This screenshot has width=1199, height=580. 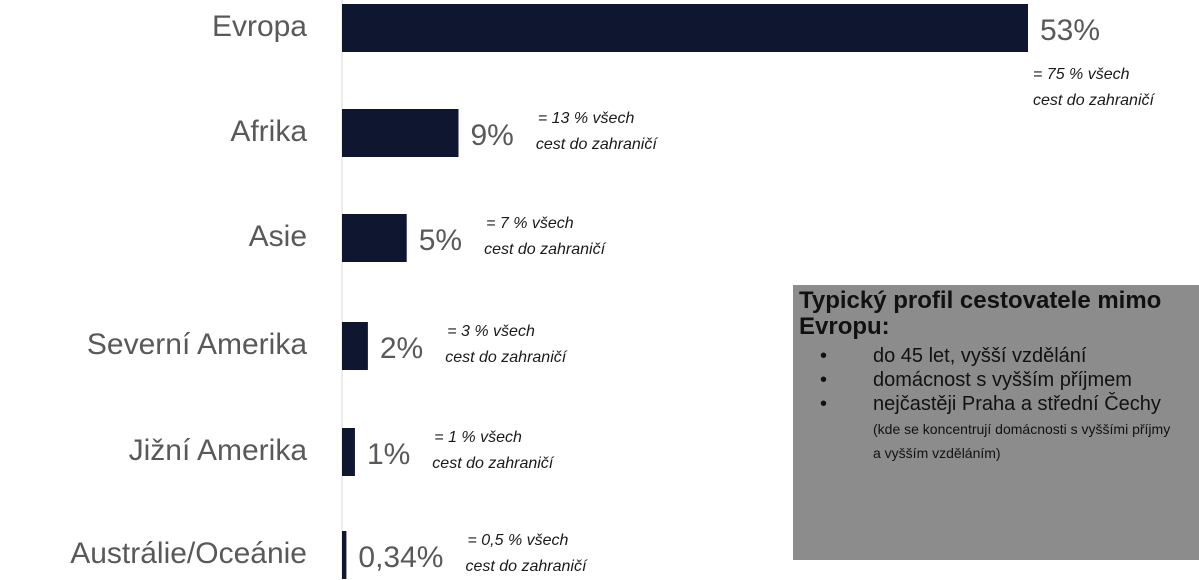 I want to click on profile-item: do 45 let, vyšší vzdělání, so click(x=983, y=356).